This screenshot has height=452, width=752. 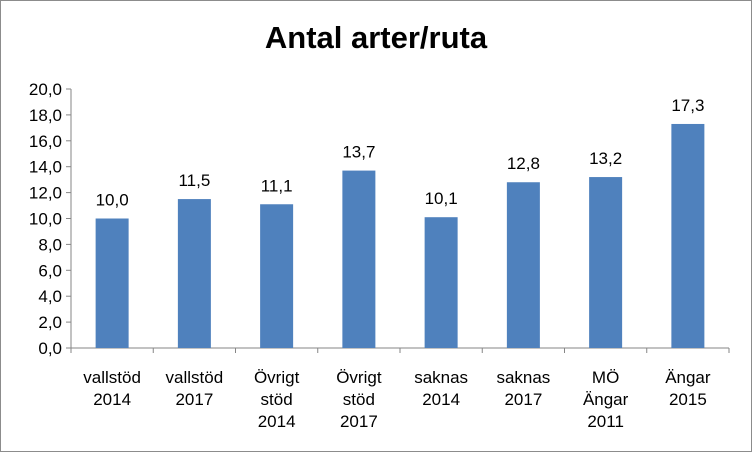 What do you see at coordinates (112, 200) in the screenshot?
I see `data-label: 10,0` at bounding box center [112, 200].